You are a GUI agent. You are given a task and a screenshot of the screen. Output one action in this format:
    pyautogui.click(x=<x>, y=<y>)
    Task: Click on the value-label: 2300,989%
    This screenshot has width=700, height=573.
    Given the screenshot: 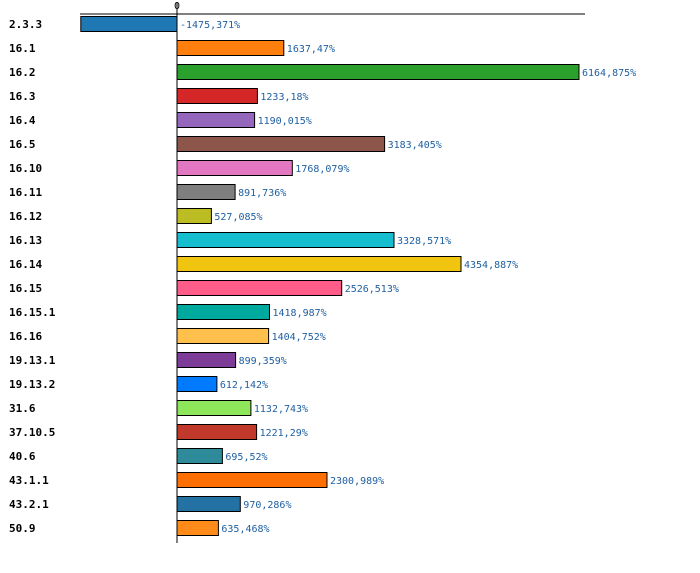 What is the action you would take?
    pyautogui.click(x=357, y=481)
    